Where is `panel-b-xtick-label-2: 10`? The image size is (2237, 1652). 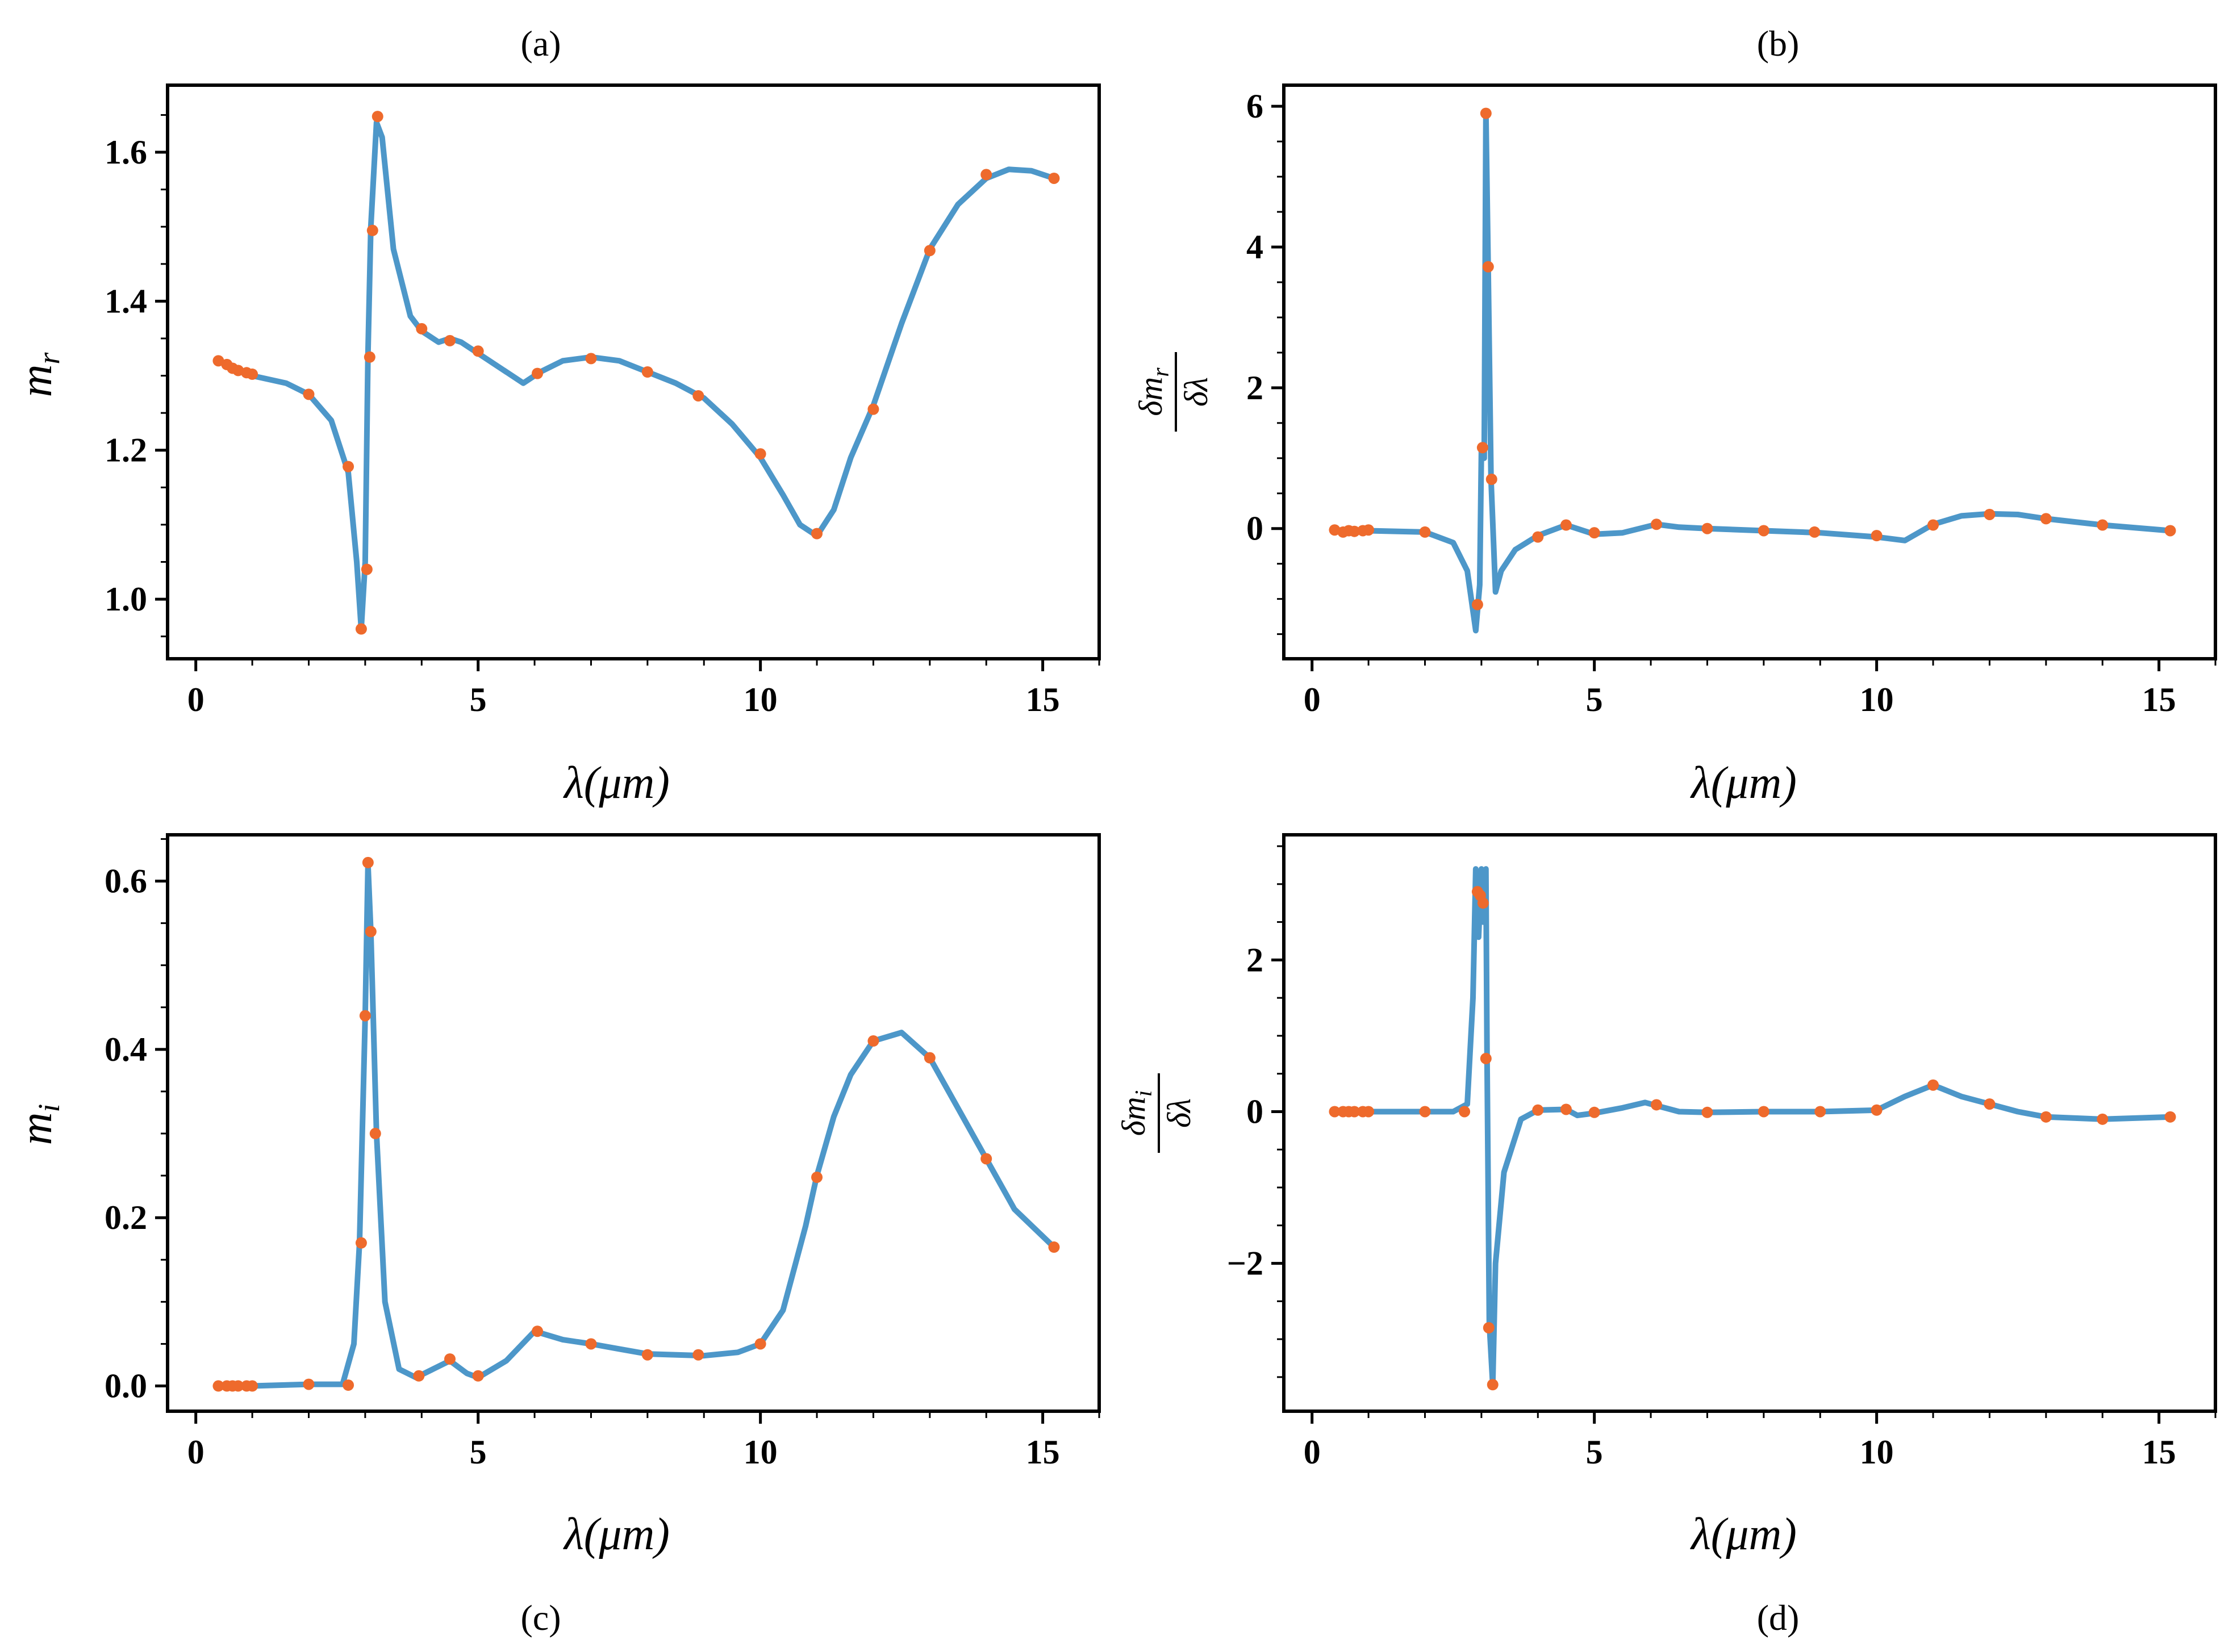
panel-b-xtick-label-2: 10 is located at coordinates (1877, 700).